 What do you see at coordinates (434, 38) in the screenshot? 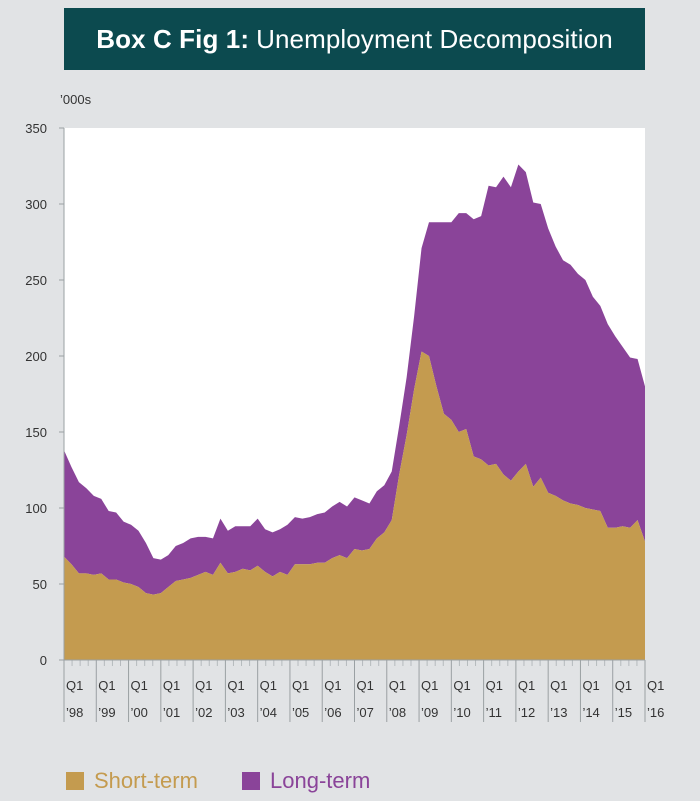
I see `chart-title: Unemployment Decomposition` at bounding box center [434, 38].